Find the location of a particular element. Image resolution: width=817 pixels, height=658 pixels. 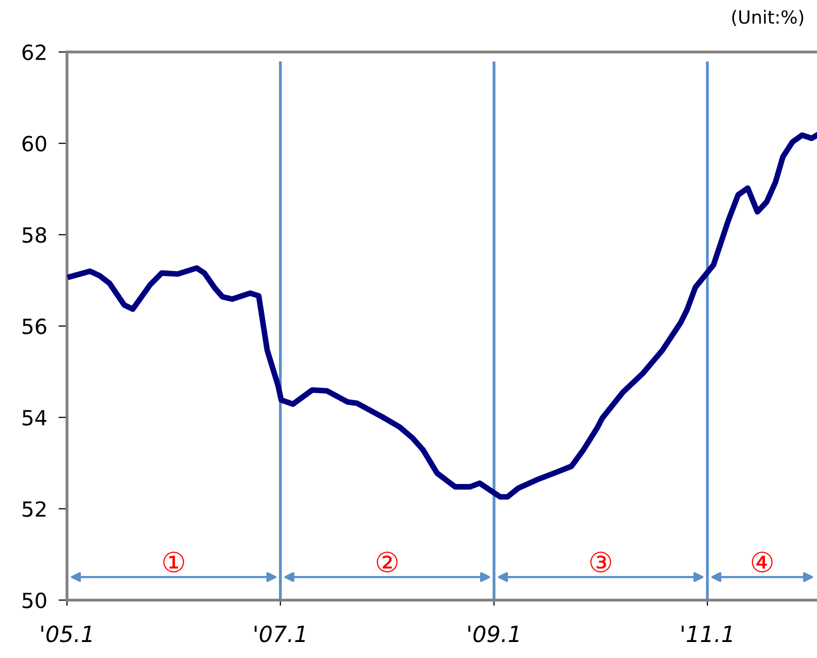

y-tick-label: 60 is located at coordinates (34, 144).